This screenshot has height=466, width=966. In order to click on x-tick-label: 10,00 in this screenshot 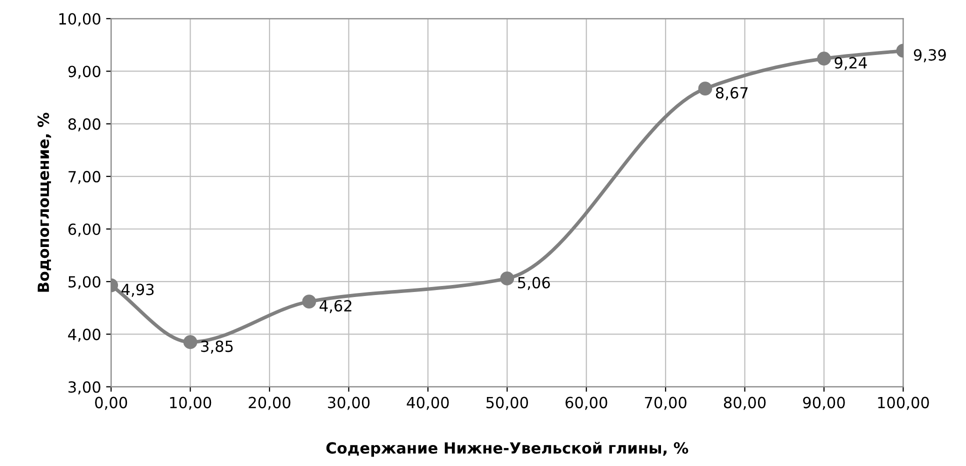, I will do `click(191, 403)`.